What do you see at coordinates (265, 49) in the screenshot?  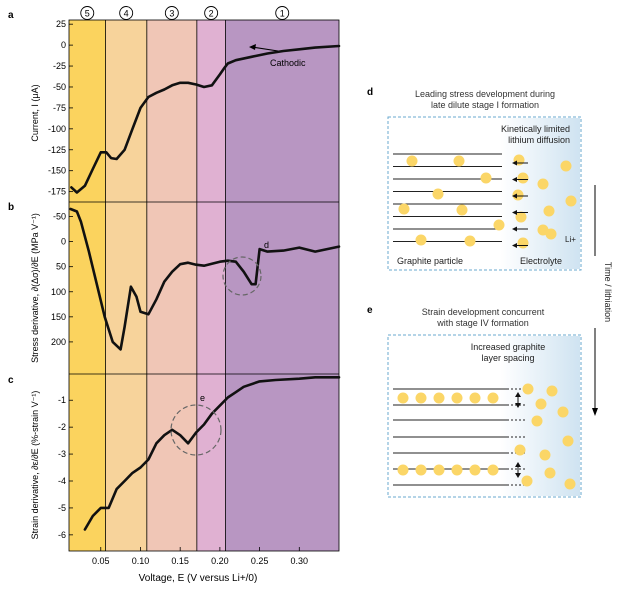 I see `cathodic-arrow-line` at bounding box center [265, 49].